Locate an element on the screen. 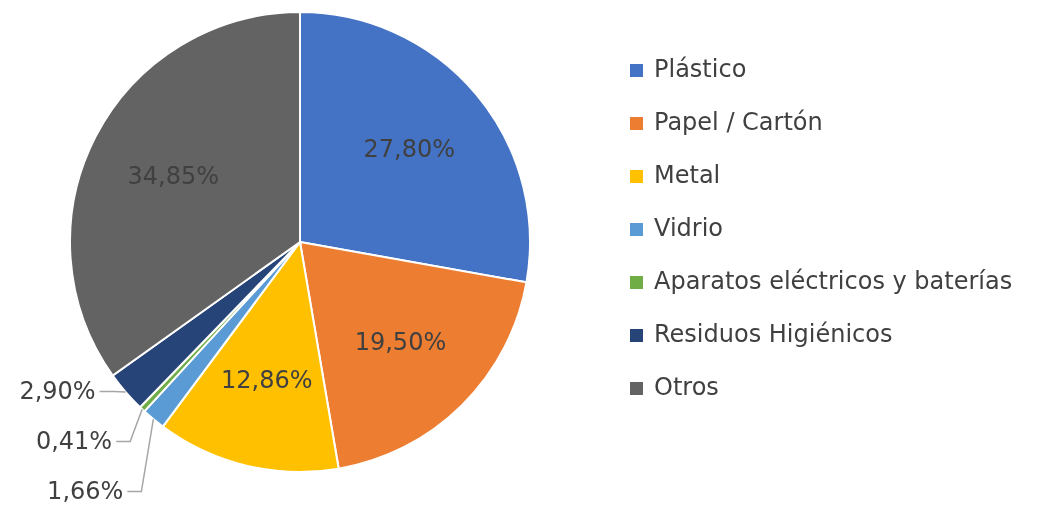 The height and width of the screenshot is (517, 1037). data-label: 12,86% is located at coordinates (267, 379).